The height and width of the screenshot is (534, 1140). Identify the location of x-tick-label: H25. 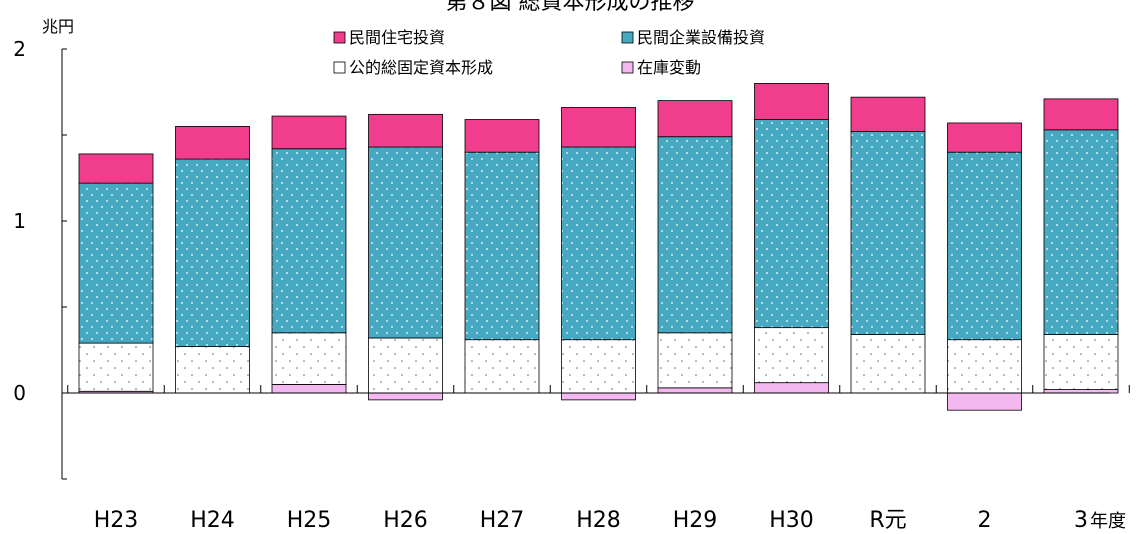
(309, 520).